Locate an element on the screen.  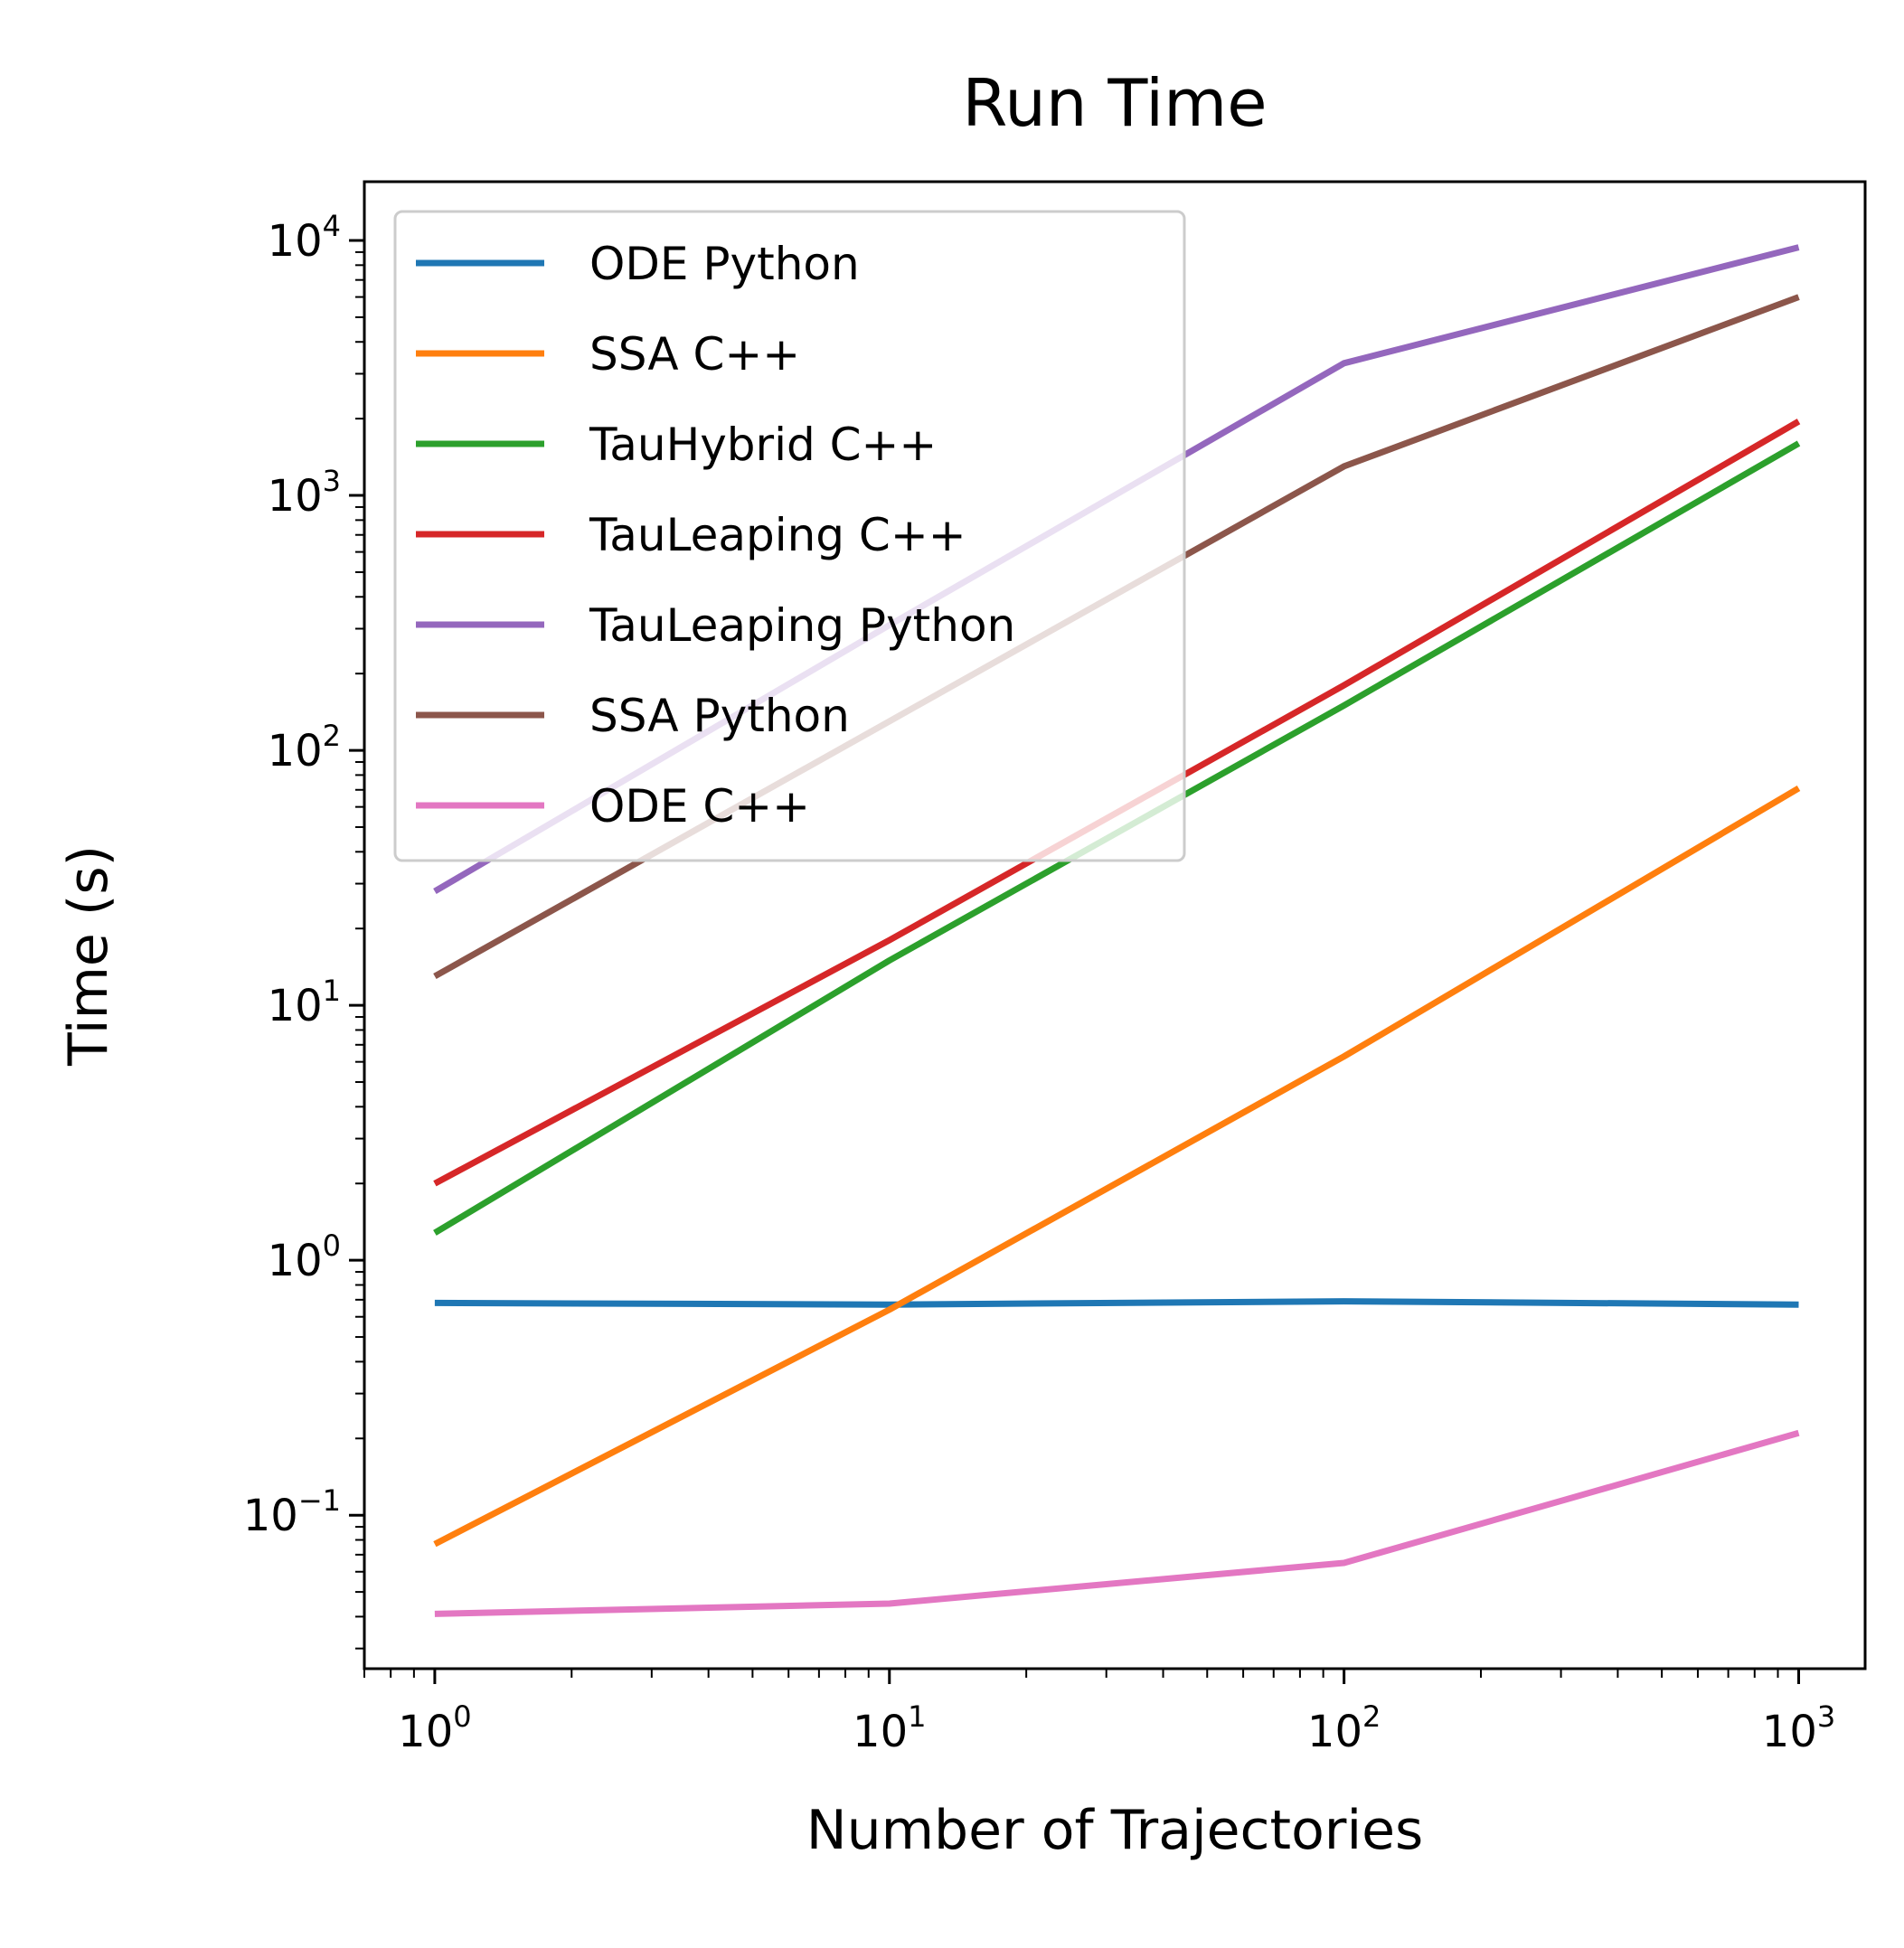
y-tick-label: 10⁴ is located at coordinates (304, 238).